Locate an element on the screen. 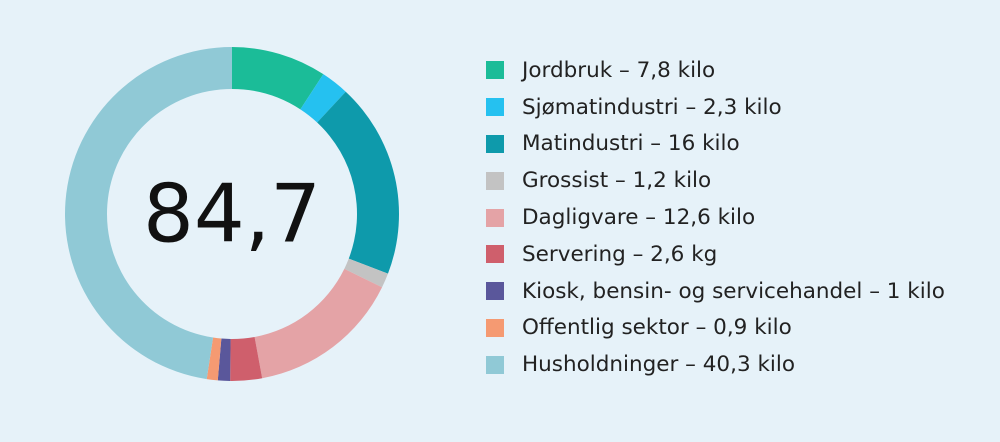 Image resolution: width=1000 pixels, height=442 pixels. legend-item: Husholdninger – 40,3 kilo is located at coordinates (741, 364).